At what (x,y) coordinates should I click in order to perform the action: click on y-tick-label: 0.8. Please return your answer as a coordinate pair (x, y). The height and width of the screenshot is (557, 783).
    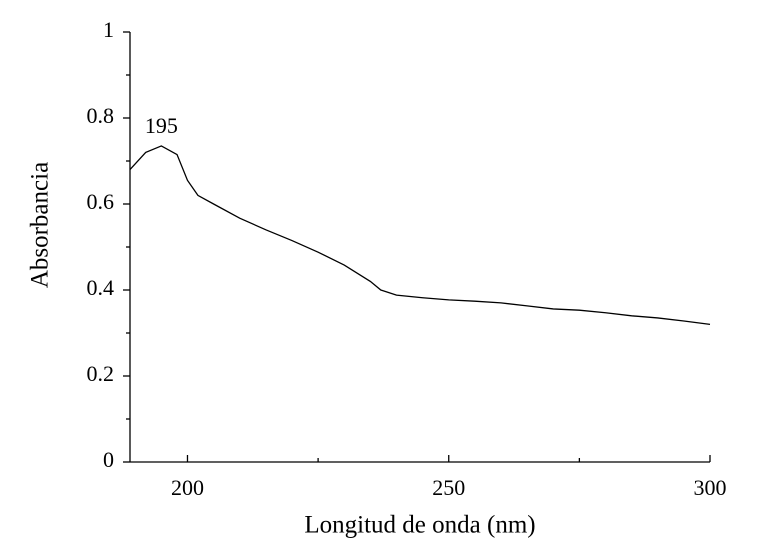
    Looking at the image, I should click on (101, 115).